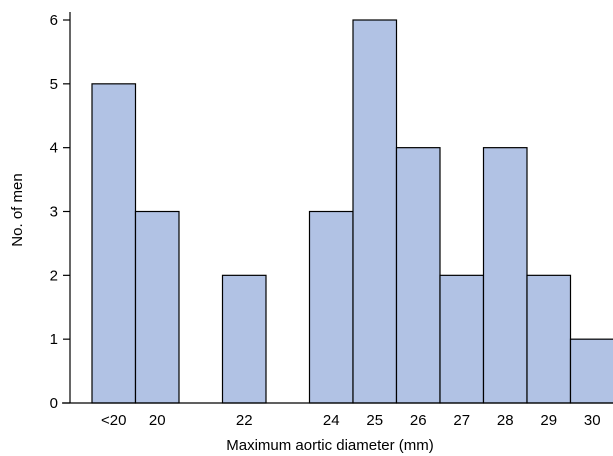 The width and height of the screenshot is (613, 456). I want to click on x-tick-label-0: <20, so click(113, 420).